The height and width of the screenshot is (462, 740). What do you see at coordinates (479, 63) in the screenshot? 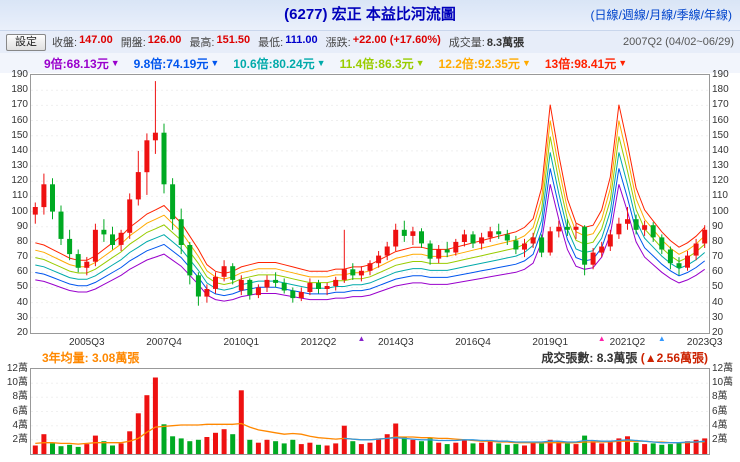
I see `pe-legend-label: 12.2倍:92.35元` at bounding box center [479, 63].